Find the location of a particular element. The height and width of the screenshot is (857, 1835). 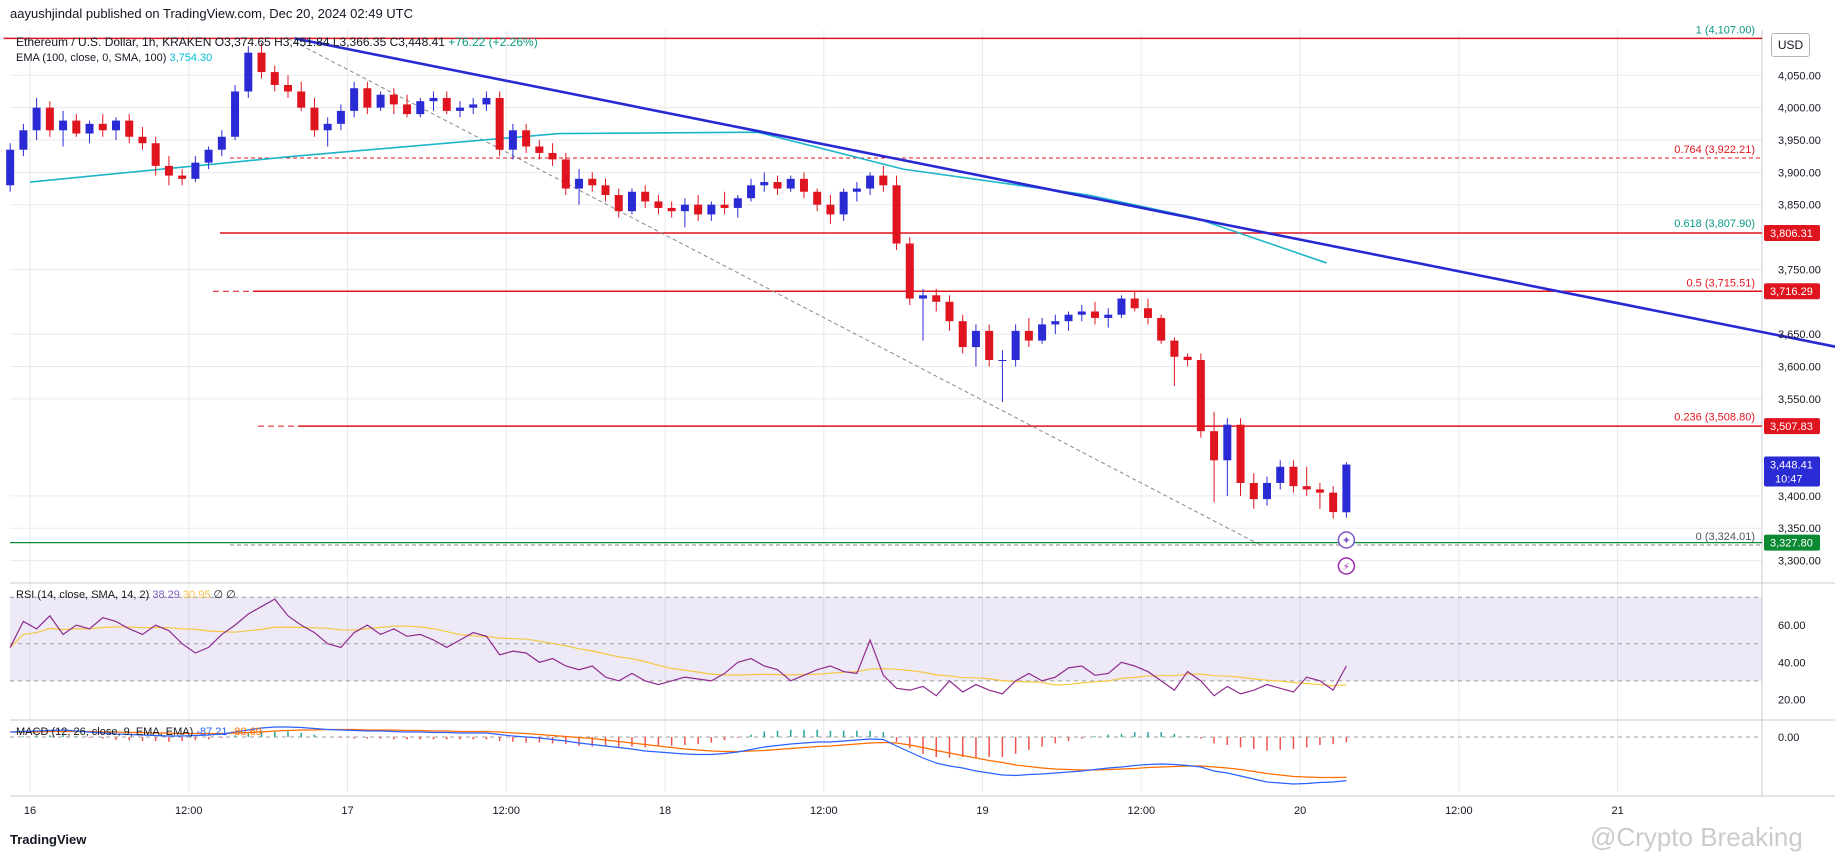

price-badge-label: 3,448.41 is located at coordinates (1791, 466).